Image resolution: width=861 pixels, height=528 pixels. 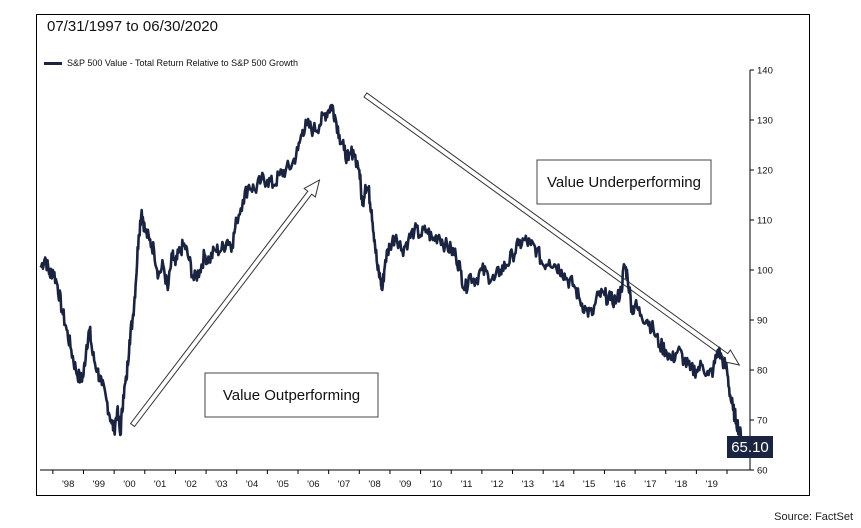 I want to click on x-tick-label: '00, so click(x=129, y=484).